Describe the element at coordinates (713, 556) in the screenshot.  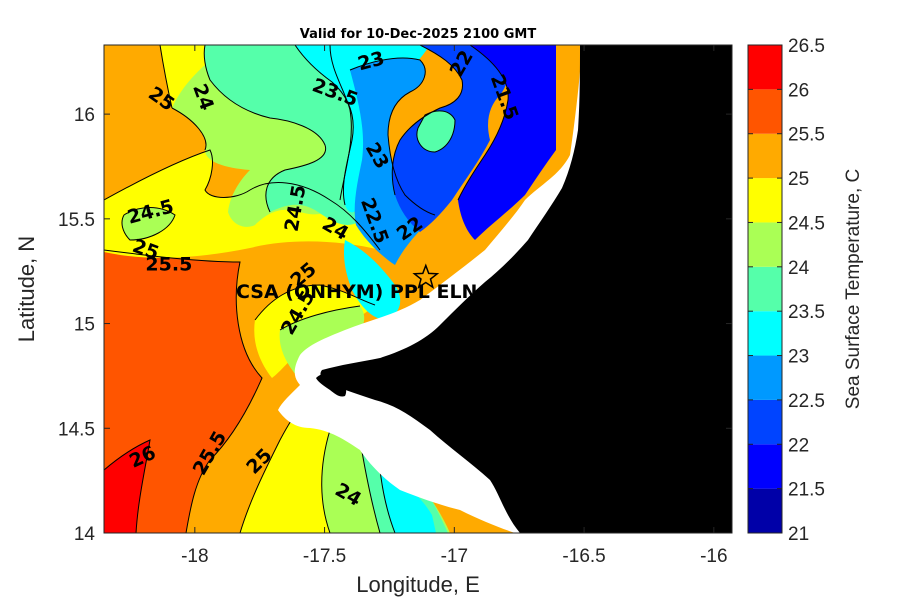
I see `x-tick-label: -16` at that location.